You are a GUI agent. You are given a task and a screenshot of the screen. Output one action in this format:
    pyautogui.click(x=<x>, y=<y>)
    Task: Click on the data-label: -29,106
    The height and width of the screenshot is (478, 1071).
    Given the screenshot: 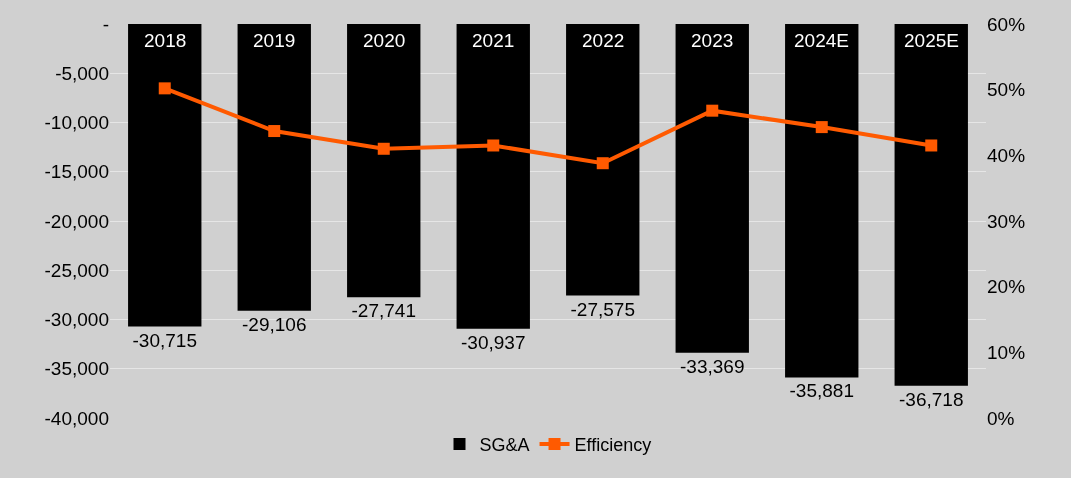 What is the action you would take?
    pyautogui.click(x=274, y=324)
    